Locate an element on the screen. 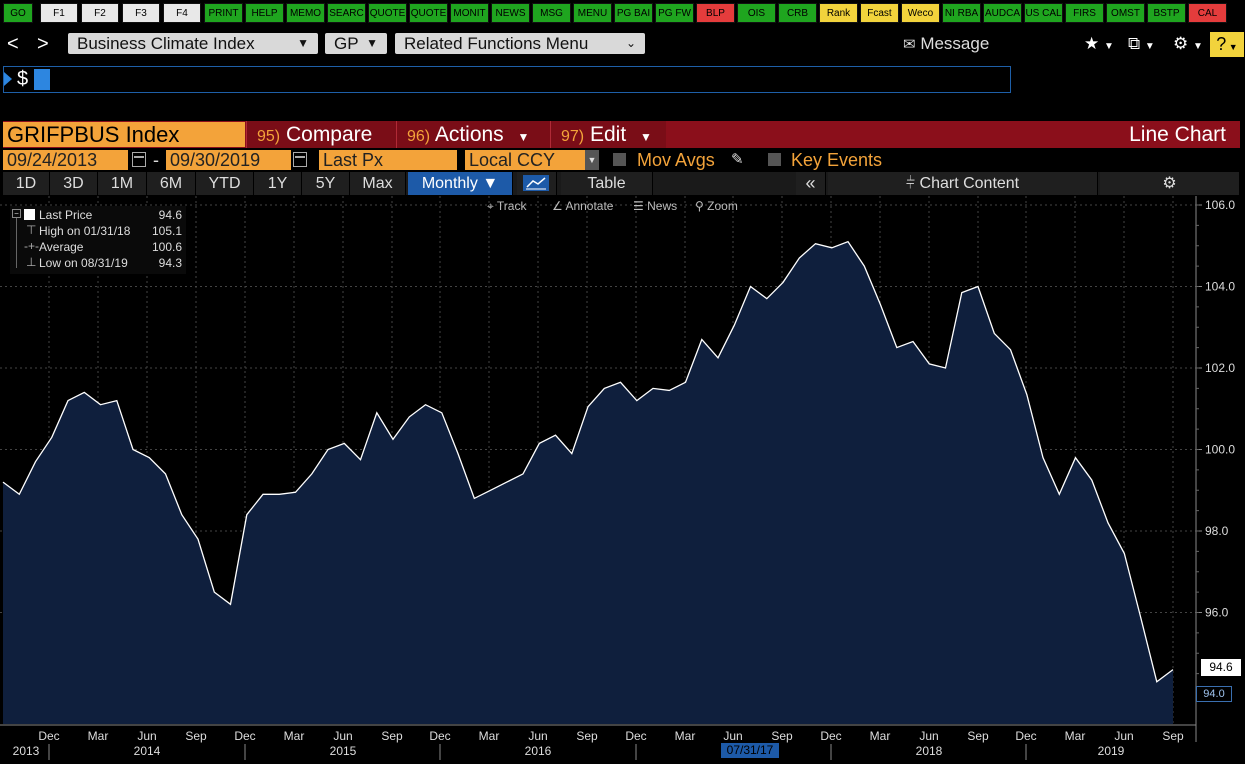  table-button: Table is located at coordinates (607, 183).